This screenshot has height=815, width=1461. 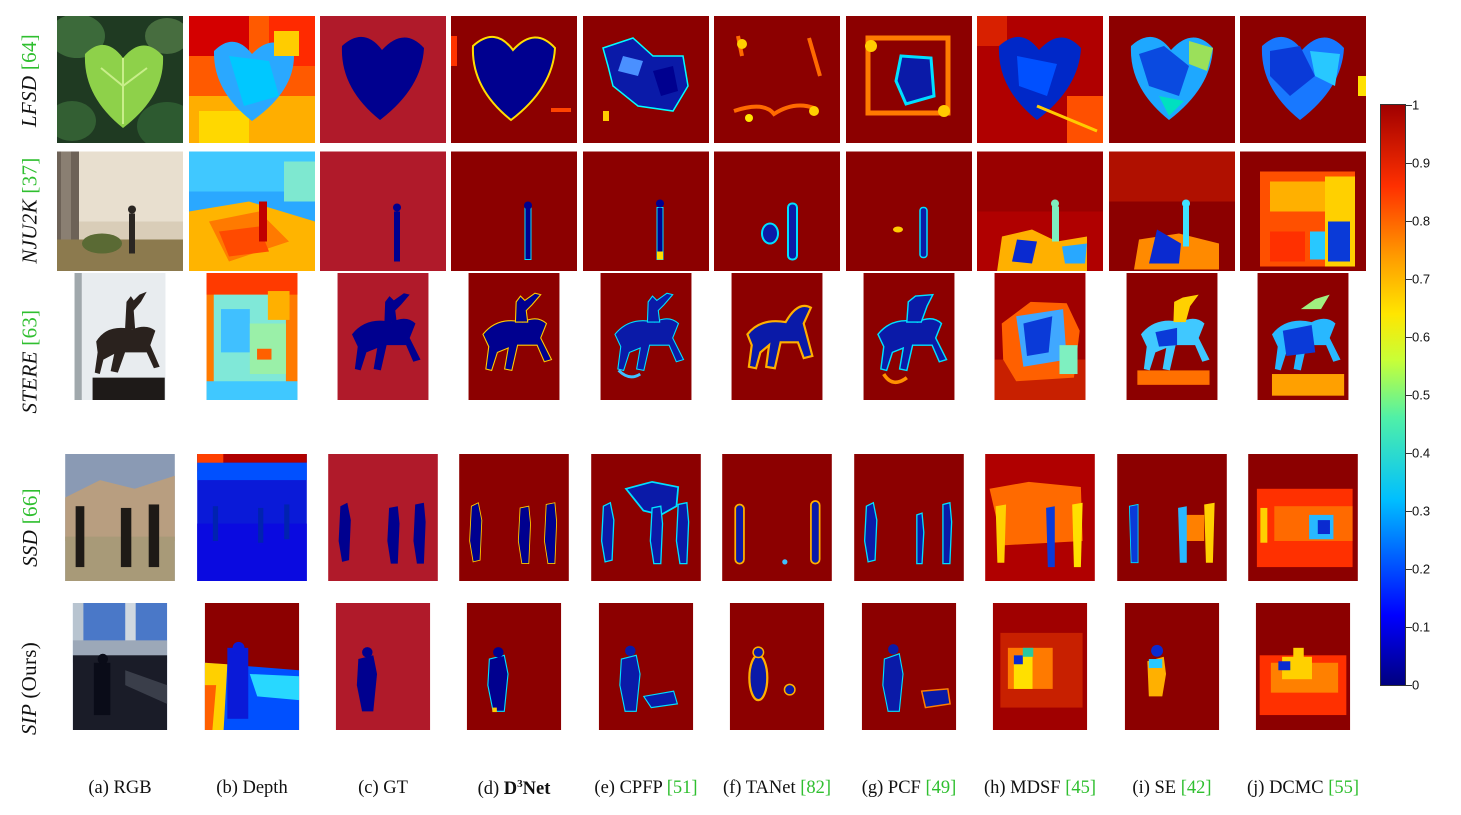 What do you see at coordinates (29, 101) in the screenshot?
I see `row-name: LFSD` at bounding box center [29, 101].